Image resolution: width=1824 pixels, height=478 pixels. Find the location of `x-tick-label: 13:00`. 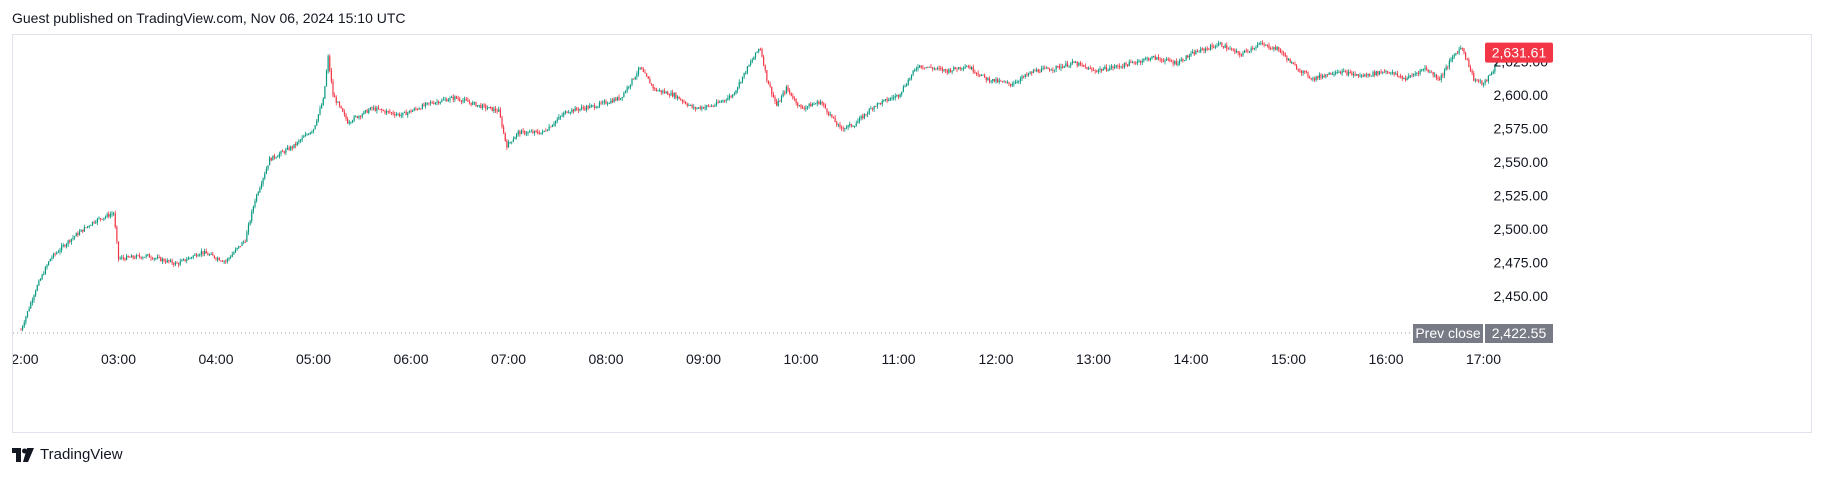

x-tick-label: 13:00 is located at coordinates (1093, 359).